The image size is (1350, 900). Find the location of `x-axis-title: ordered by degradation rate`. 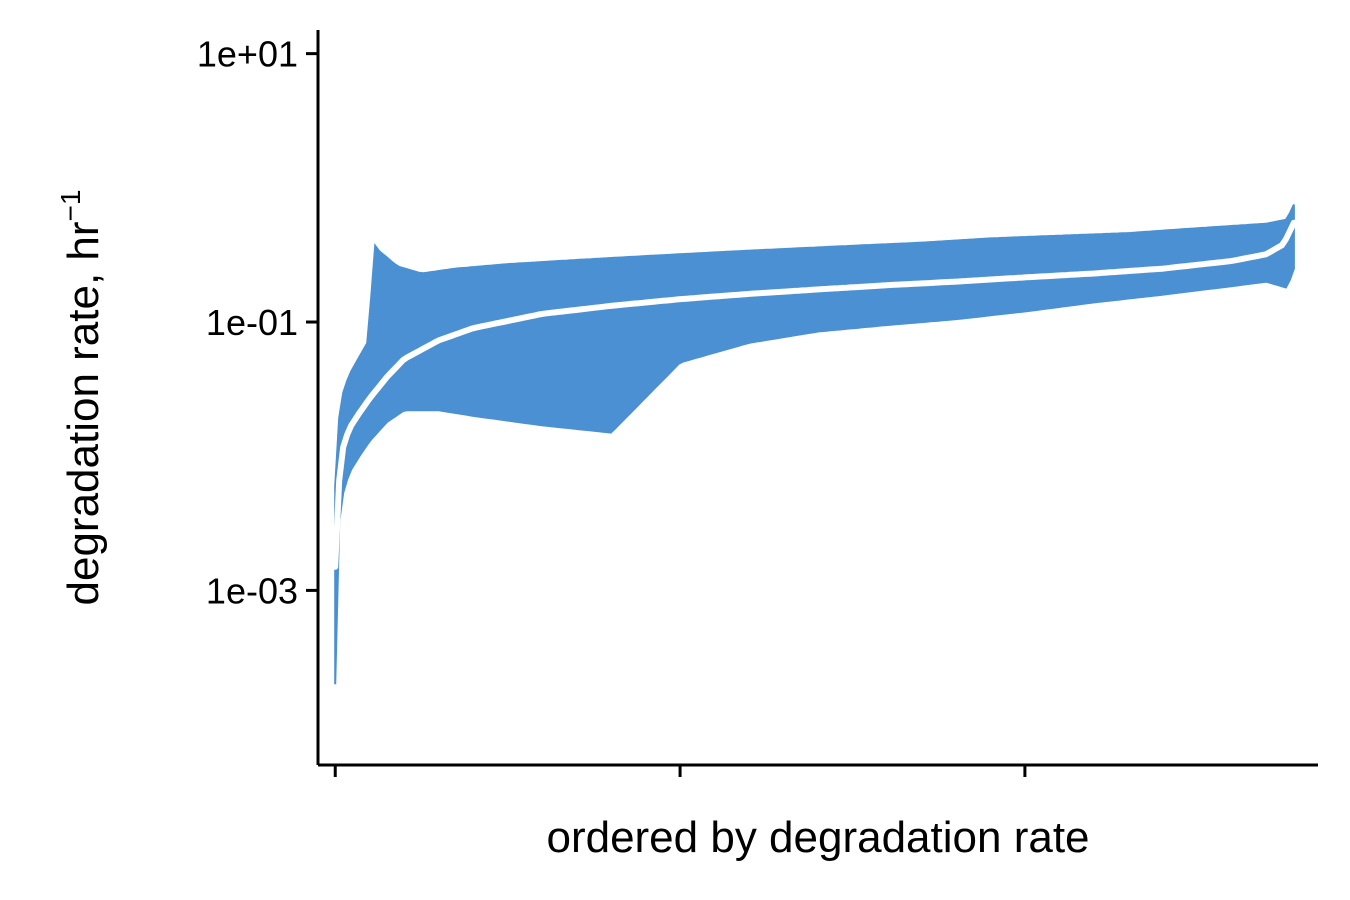

x-axis-title: ordered by degradation rate is located at coordinates (817, 837).